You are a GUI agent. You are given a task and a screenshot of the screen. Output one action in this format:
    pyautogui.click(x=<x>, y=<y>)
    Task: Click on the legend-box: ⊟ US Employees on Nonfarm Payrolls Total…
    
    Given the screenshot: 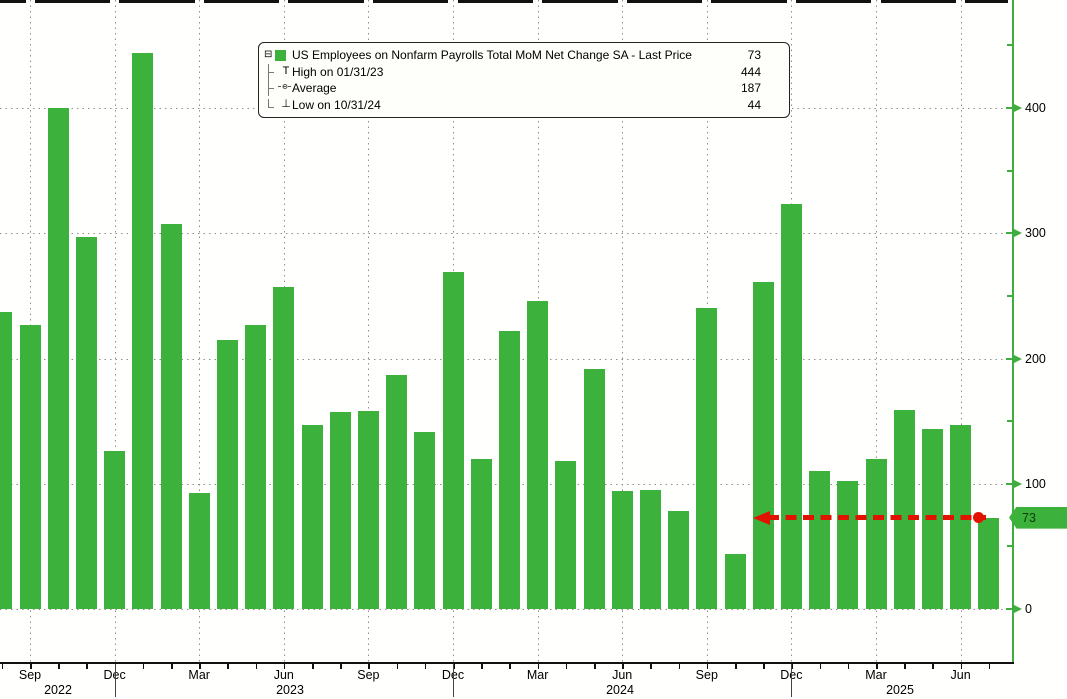 What is the action you would take?
    pyautogui.click(x=524, y=80)
    